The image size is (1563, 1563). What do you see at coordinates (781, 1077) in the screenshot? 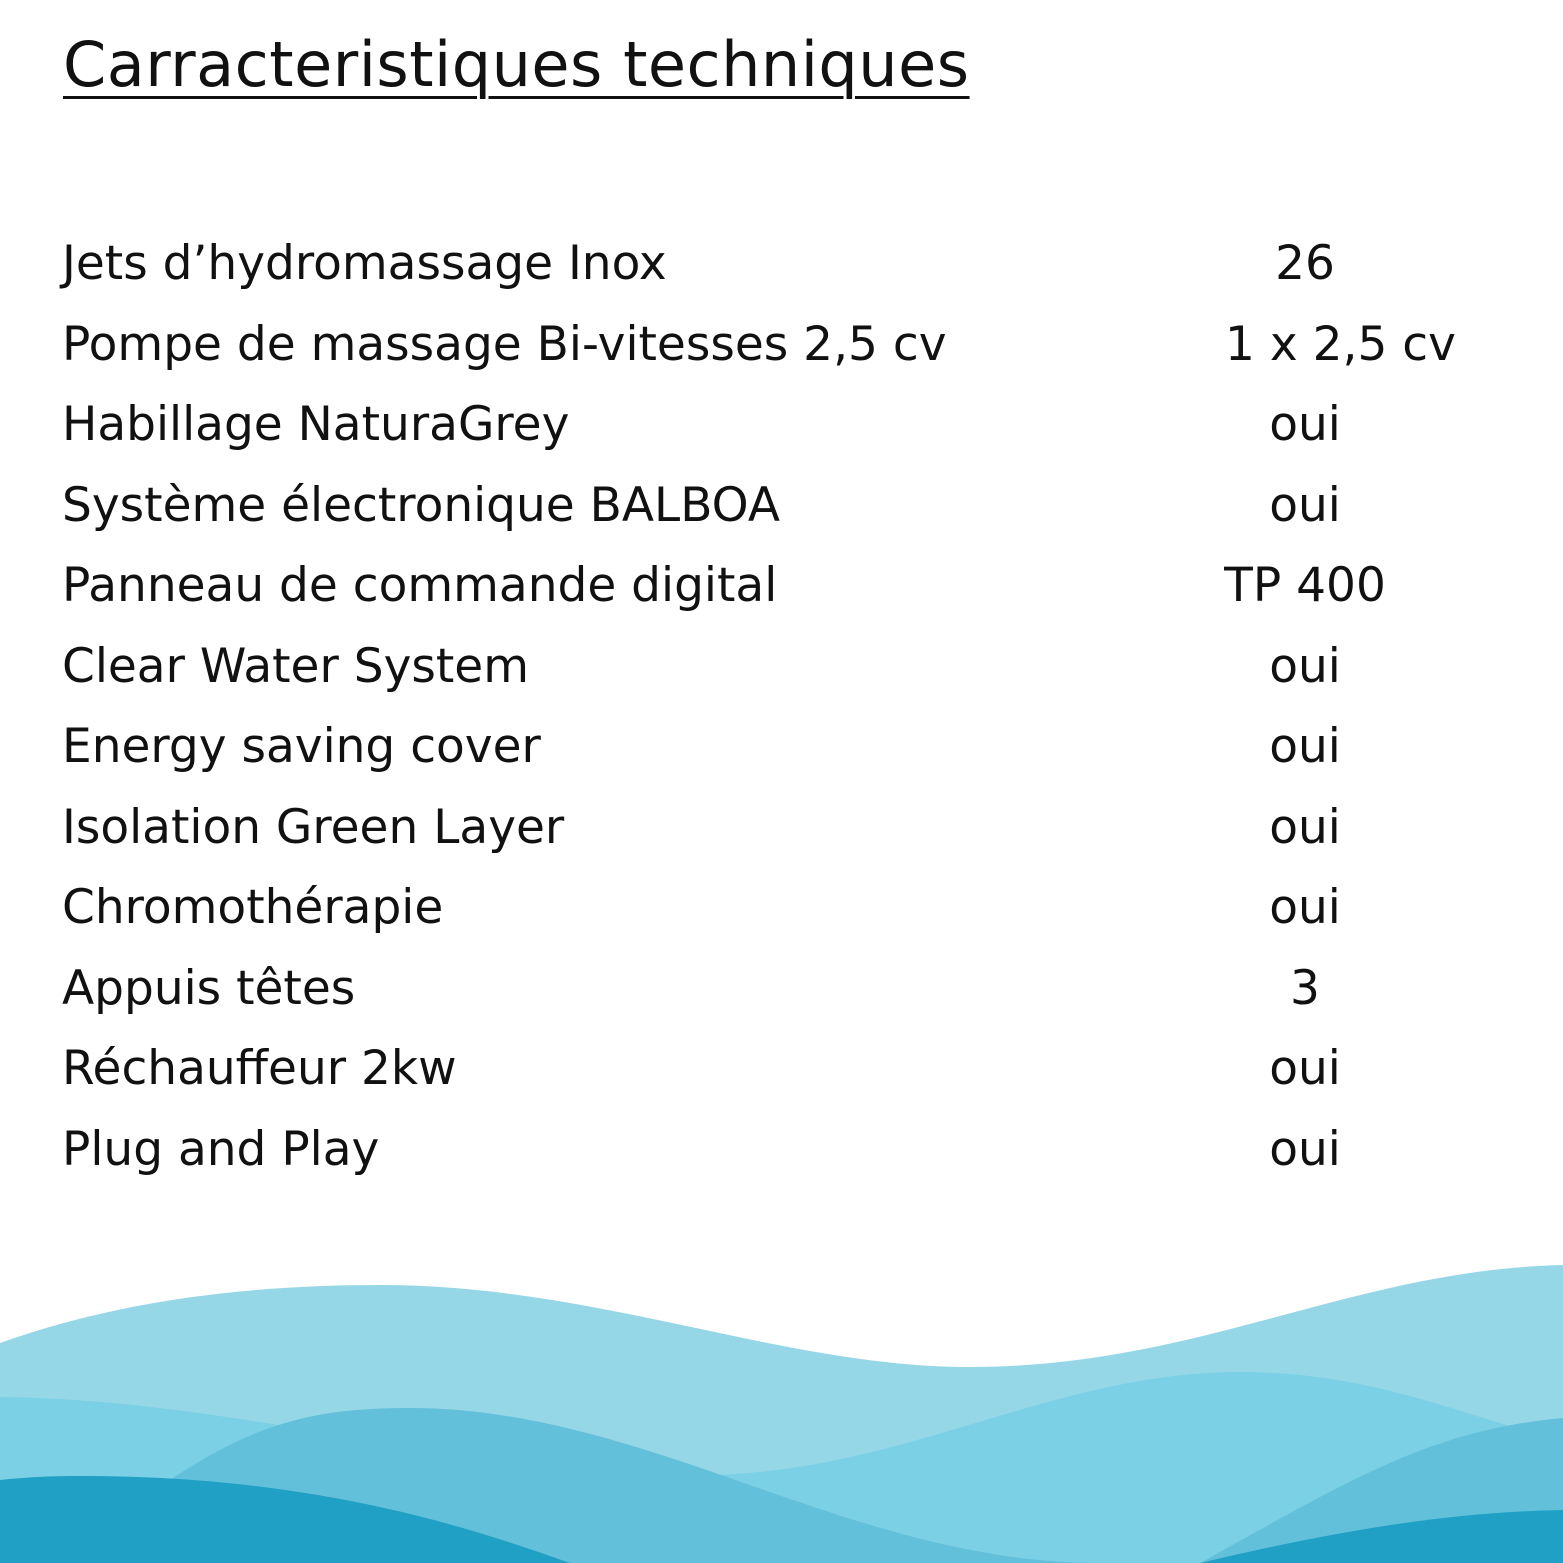
I see `spec-row: Réchauffeur 2kw oui` at bounding box center [781, 1077].